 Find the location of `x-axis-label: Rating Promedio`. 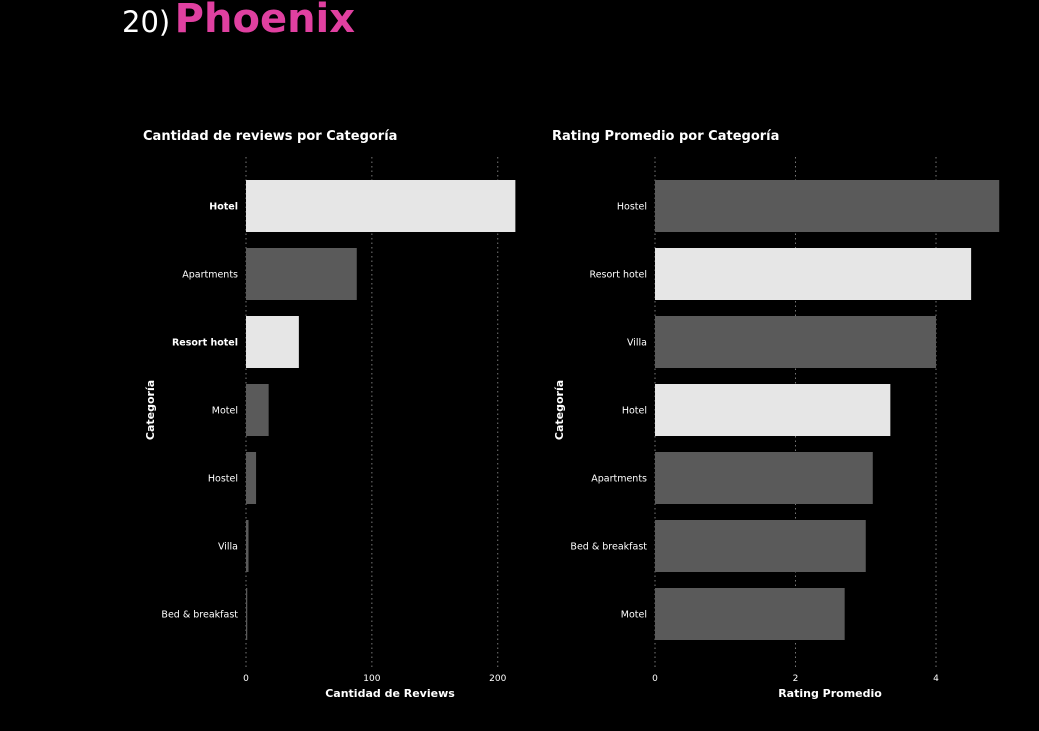

x-axis-label: Rating Promedio is located at coordinates (830, 693).